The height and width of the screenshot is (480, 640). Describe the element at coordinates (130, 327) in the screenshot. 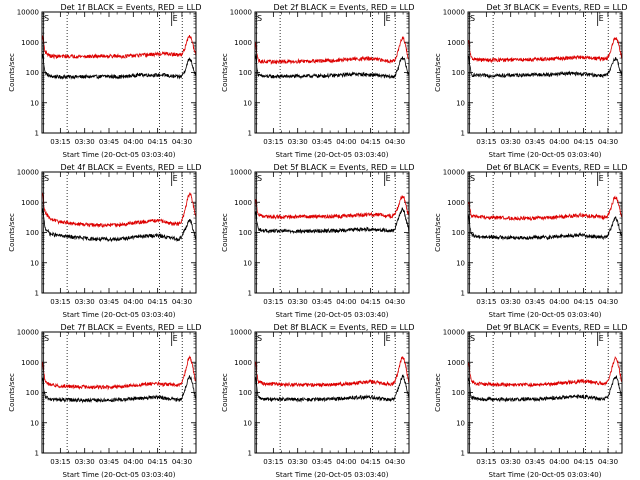

I see `chart-title: Det 7f BLACK = Events, RED = LLD` at that location.